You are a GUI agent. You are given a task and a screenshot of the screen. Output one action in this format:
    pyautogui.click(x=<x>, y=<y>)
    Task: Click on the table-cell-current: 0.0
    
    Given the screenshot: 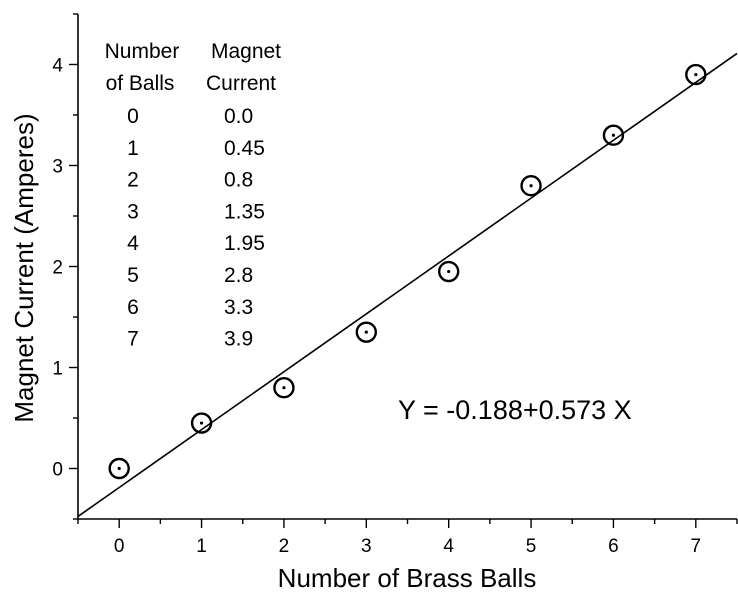 What is the action you would take?
    pyautogui.click(x=238, y=116)
    